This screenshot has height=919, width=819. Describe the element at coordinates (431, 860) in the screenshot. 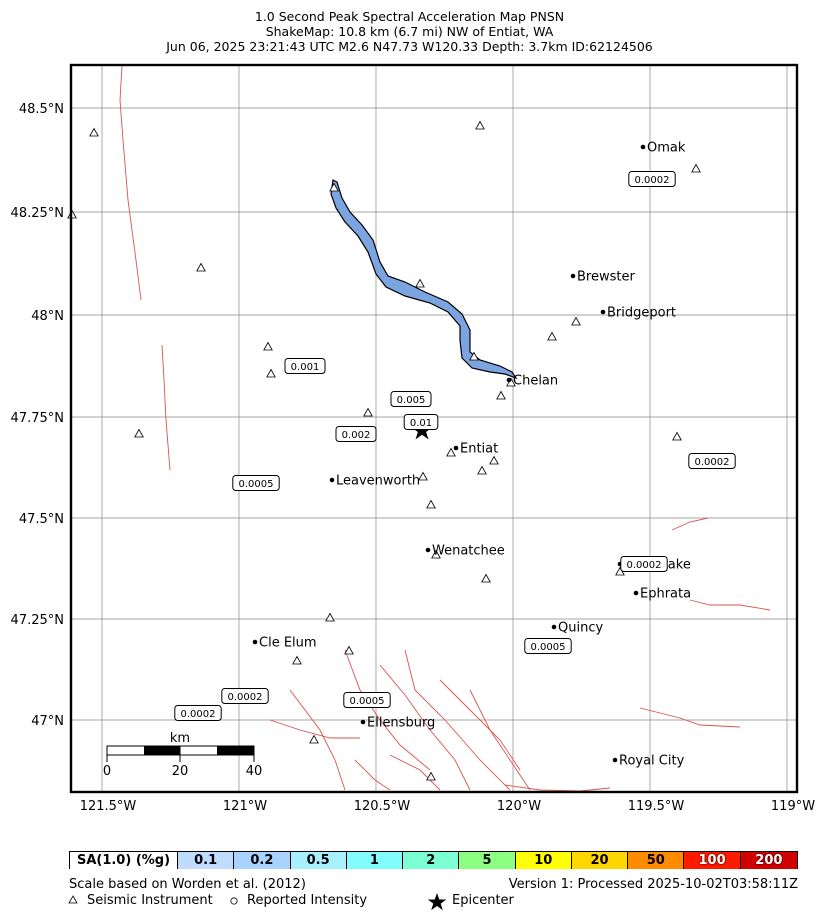

I see `colorbar-bin: 2` at that location.